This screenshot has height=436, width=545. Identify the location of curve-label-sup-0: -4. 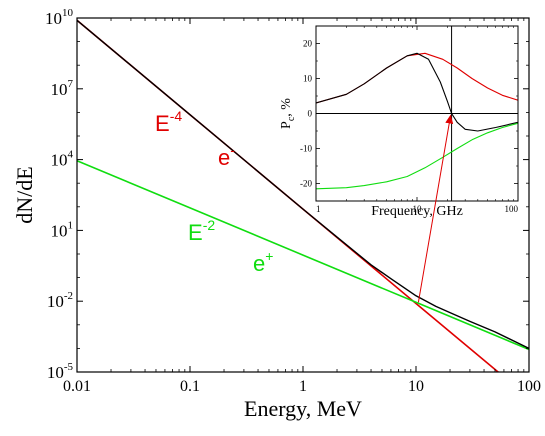
(176, 116).